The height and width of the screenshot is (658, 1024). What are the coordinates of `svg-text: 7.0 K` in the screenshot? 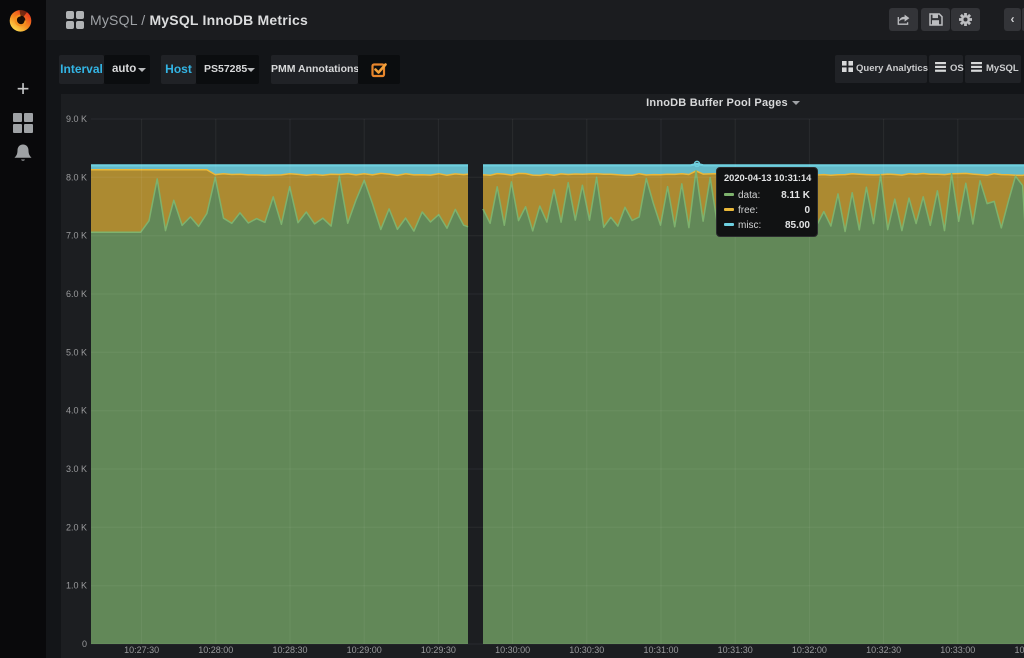 It's located at (76, 236).